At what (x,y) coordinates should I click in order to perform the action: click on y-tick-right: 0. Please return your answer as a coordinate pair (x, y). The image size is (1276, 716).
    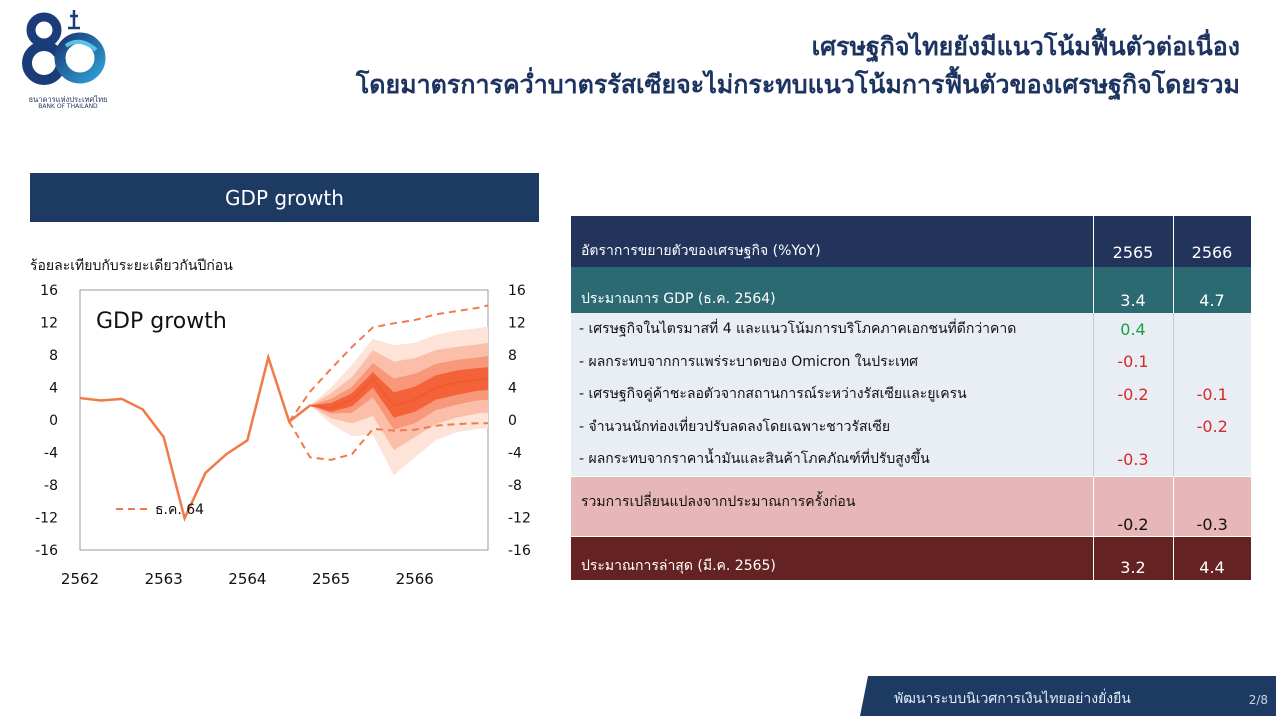
    Looking at the image, I should click on (512, 421).